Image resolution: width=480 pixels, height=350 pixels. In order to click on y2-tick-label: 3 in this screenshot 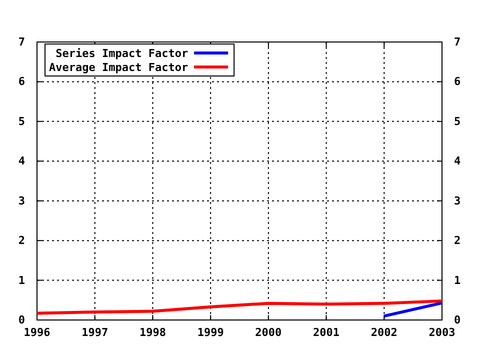, I will do `click(457, 201)`.